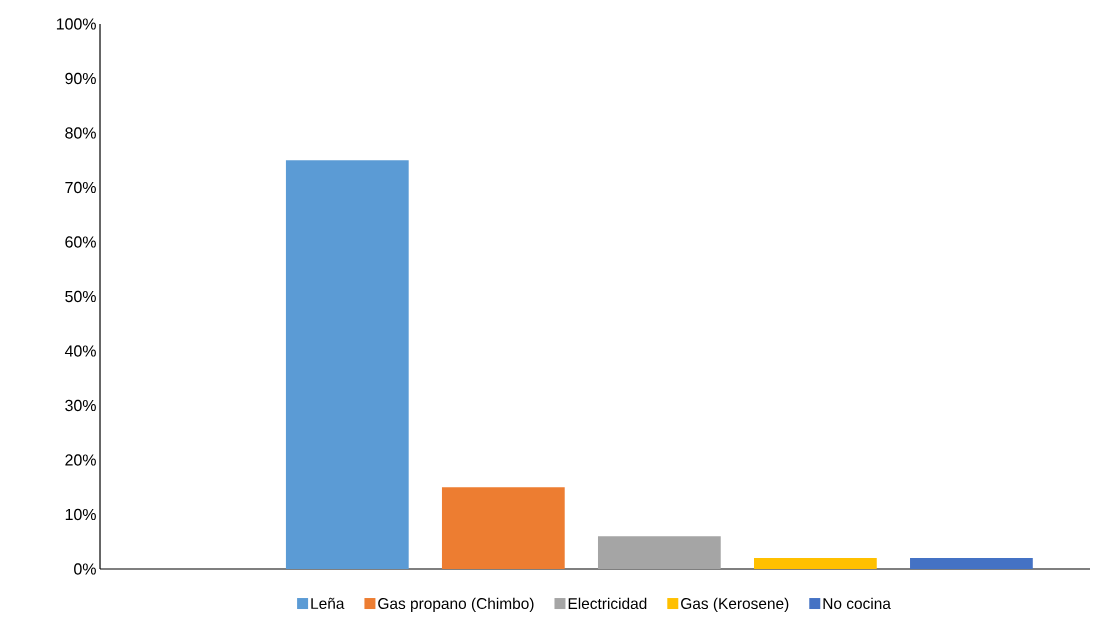 This screenshot has width=1104, height=640. What do you see at coordinates (456, 605) in the screenshot?
I see `legend-label: Gas propano (Chimbo)` at bounding box center [456, 605].